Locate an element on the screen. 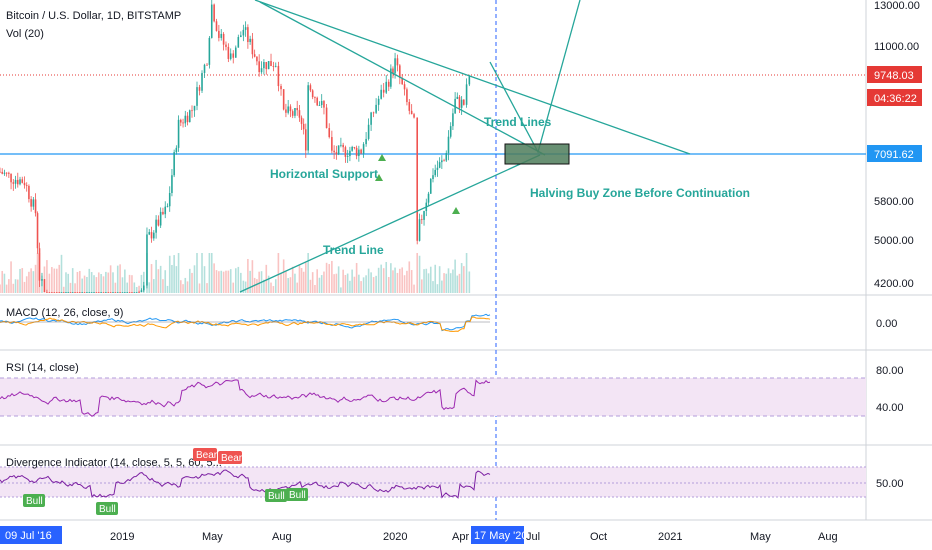 The height and width of the screenshot is (550, 932). rsi-line is located at coordinates (245, 398).